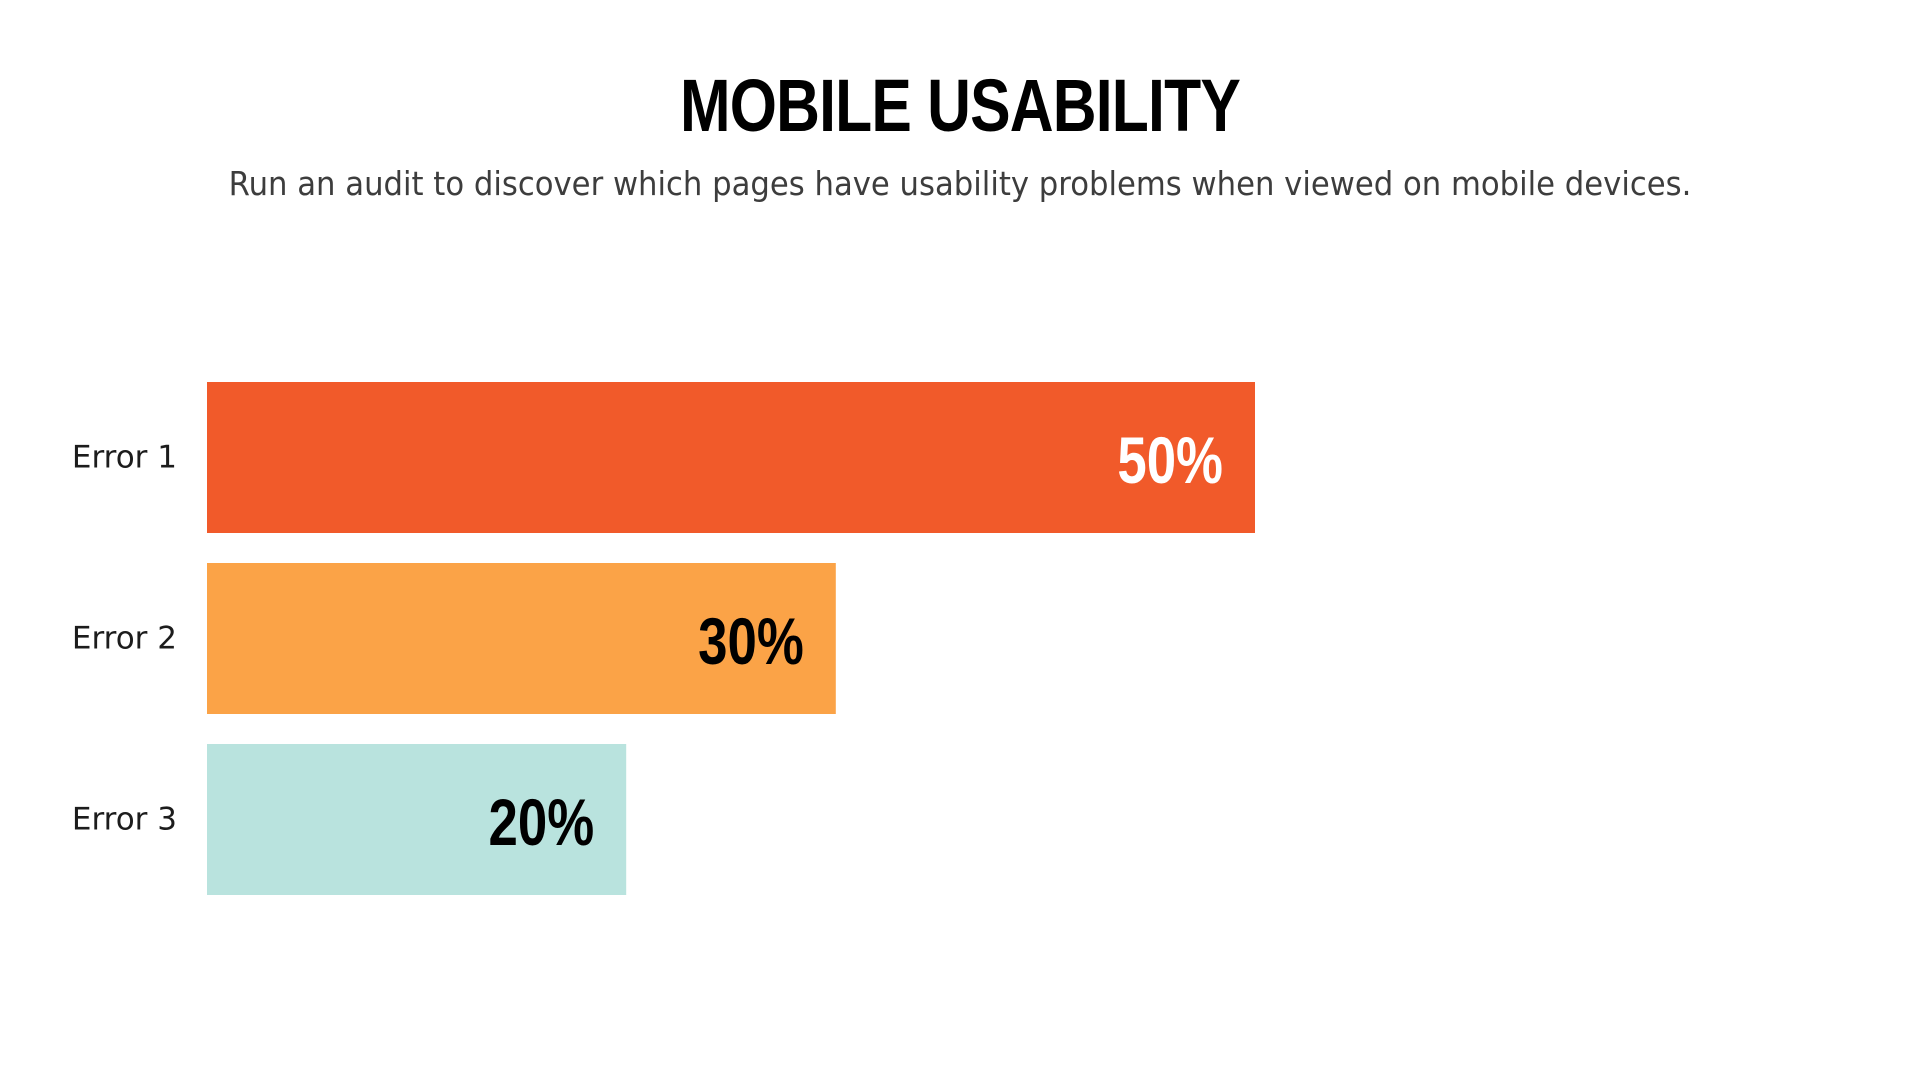  Describe the element at coordinates (124, 639) in the screenshot. I see `category-label-2: Error 2` at that location.